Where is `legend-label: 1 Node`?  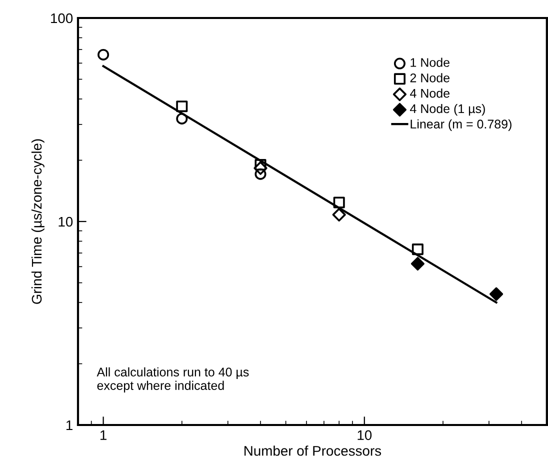
legend-label: 1 Node is located at coordinates (430, 62).